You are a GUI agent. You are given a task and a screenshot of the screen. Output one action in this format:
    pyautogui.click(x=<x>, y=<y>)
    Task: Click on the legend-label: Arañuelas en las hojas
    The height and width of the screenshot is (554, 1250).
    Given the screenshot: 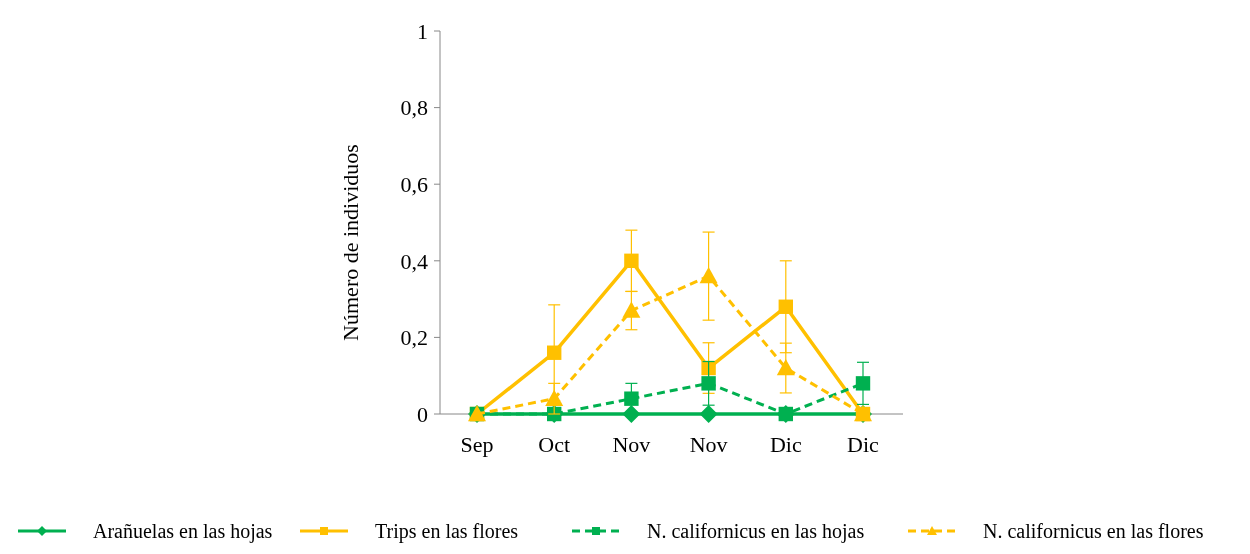 What is the action you would take?
    pyautogui.click(x=183, y=531)
    